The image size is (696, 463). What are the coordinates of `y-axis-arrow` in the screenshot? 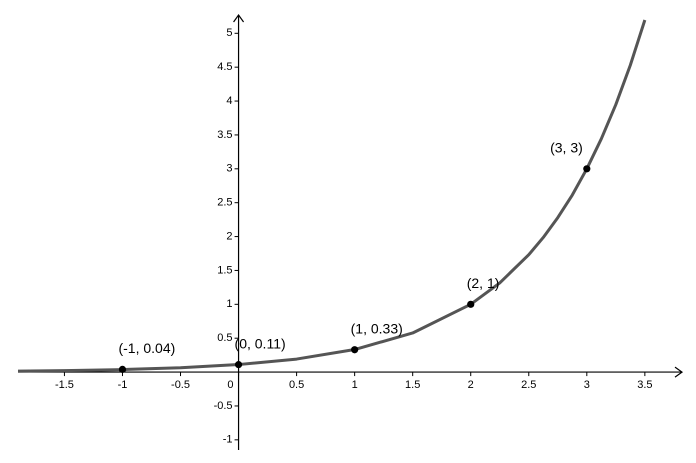 It's located at (239, 18).